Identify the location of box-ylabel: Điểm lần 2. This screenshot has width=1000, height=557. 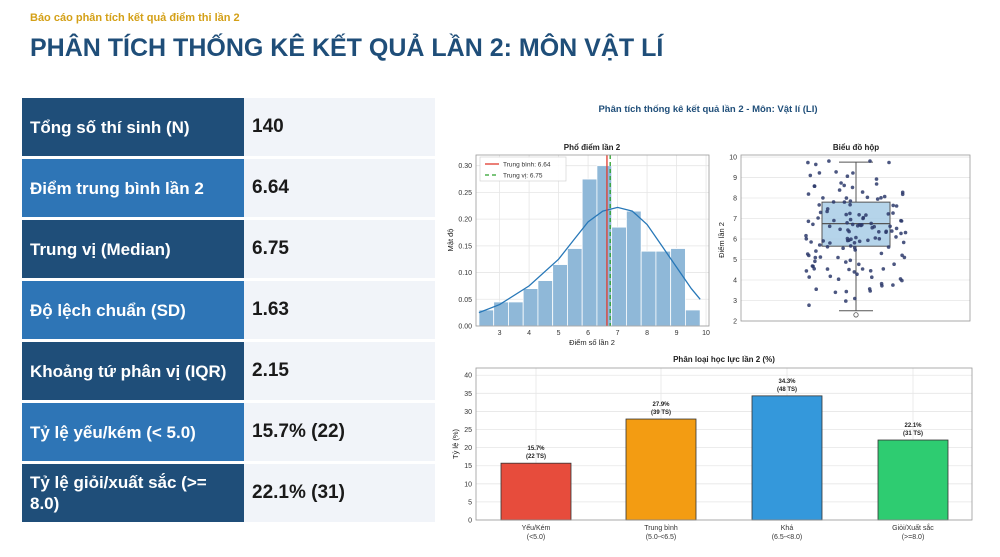
(721, 240).